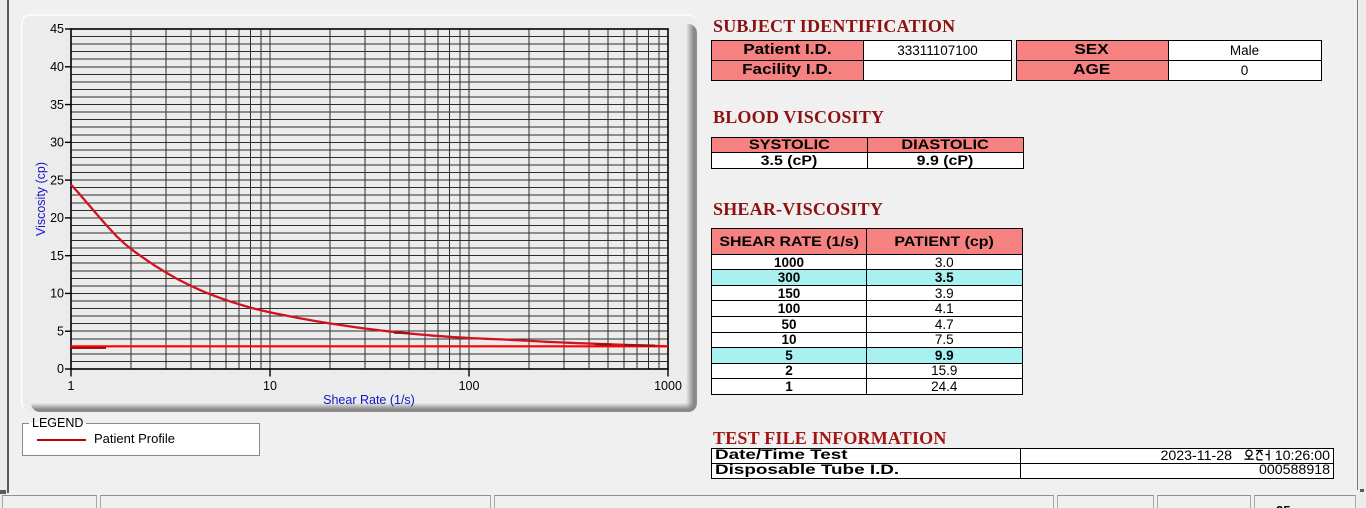  I want to click on svg-text: 40, so click(57, 67).